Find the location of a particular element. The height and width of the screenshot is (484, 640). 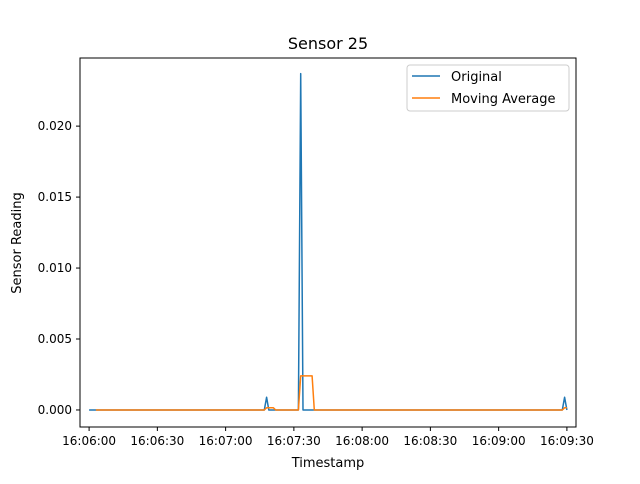

x-tick-label: 16:06:30 is located at coordinates (157, 441).